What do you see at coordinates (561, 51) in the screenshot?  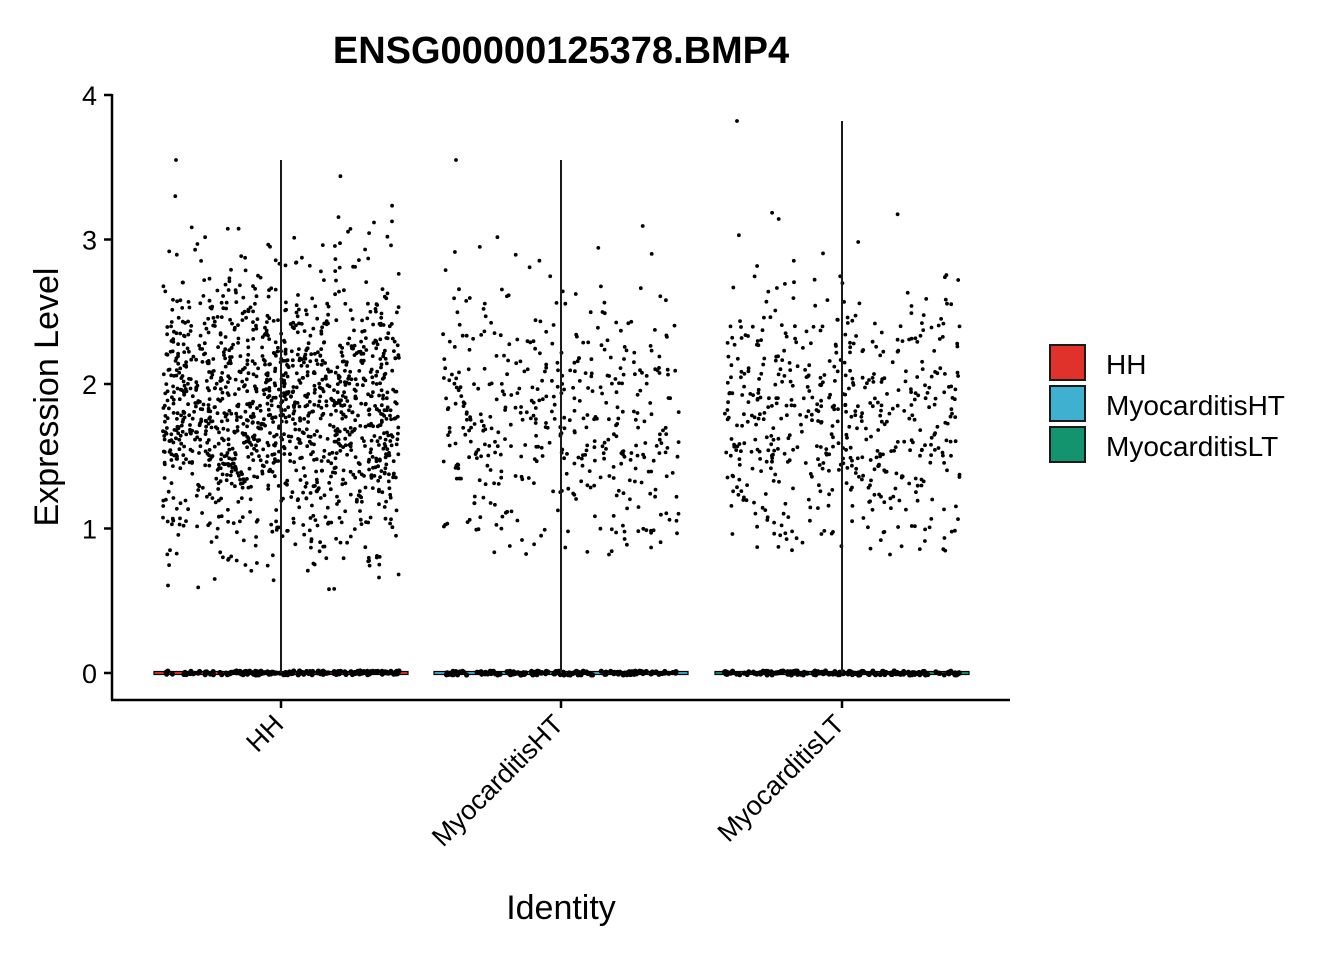 I see `chart-title: ENSG00000125378.BMP4` at bounding box center [561, 51].